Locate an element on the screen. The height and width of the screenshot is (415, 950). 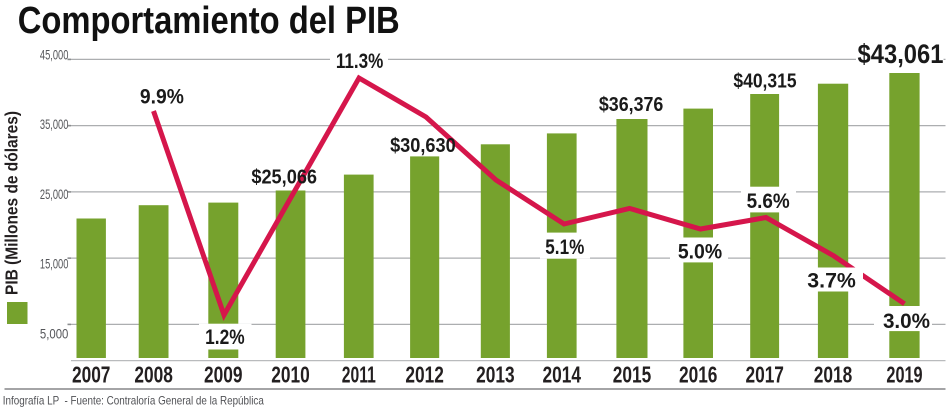
svg-text: Comportamiento del PIB is located at coordinates (209, 21).